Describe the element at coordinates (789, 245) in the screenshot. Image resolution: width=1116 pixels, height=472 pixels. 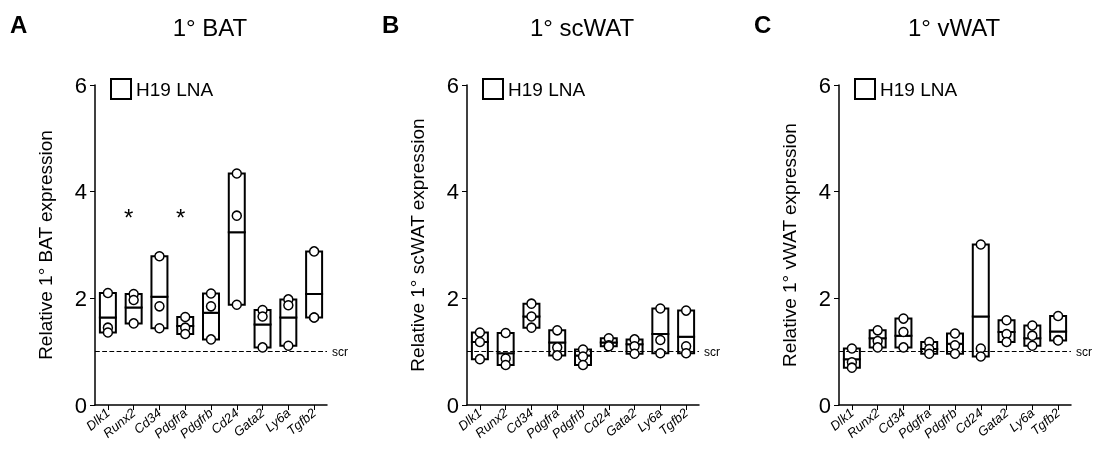
I see `y-axis-title: Relative 1° vWAT expression` at that location.